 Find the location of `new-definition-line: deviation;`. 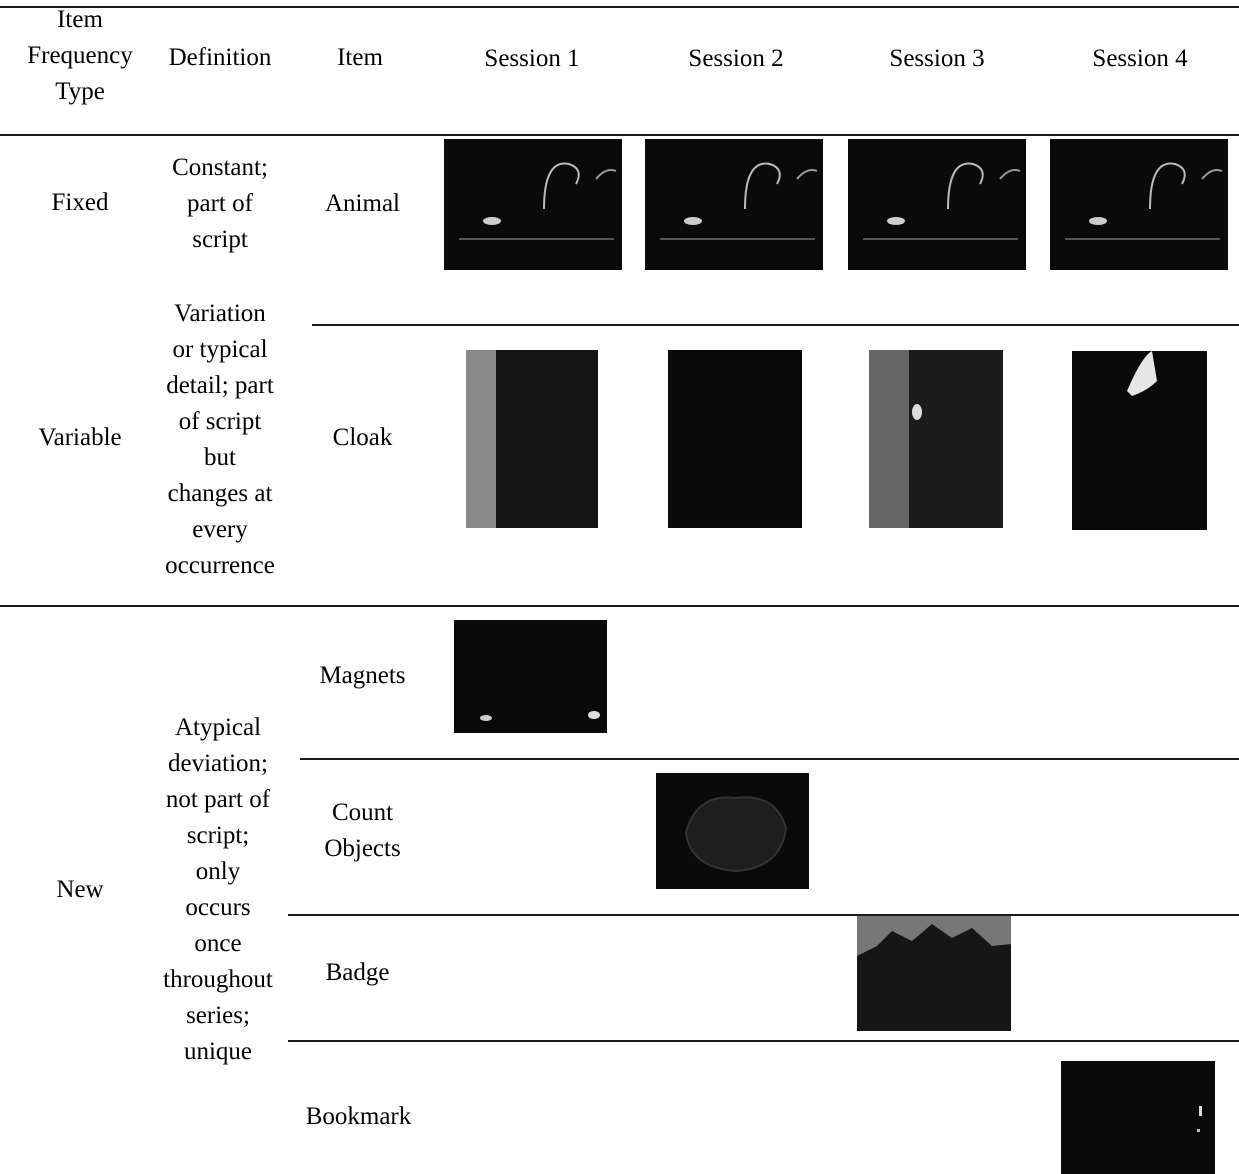

new-definition-line: deviation; is located at coordinates (218, 764).